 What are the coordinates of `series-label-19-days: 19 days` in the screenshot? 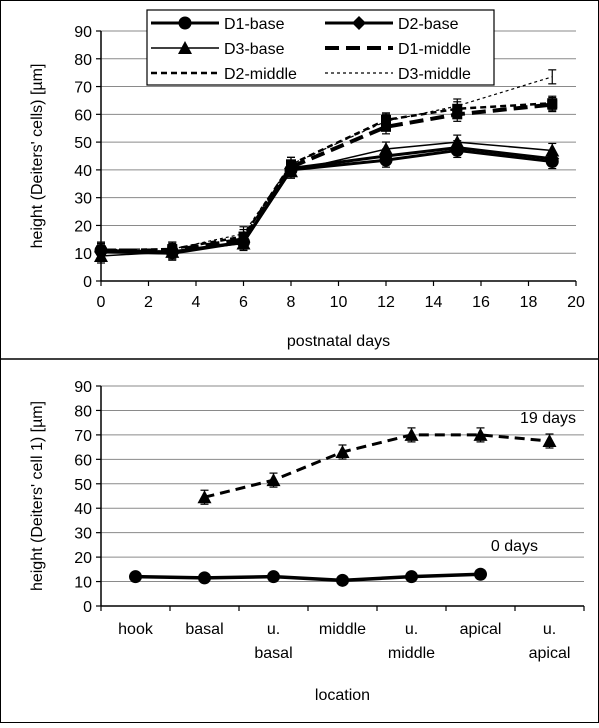 It's located at (548, 418).